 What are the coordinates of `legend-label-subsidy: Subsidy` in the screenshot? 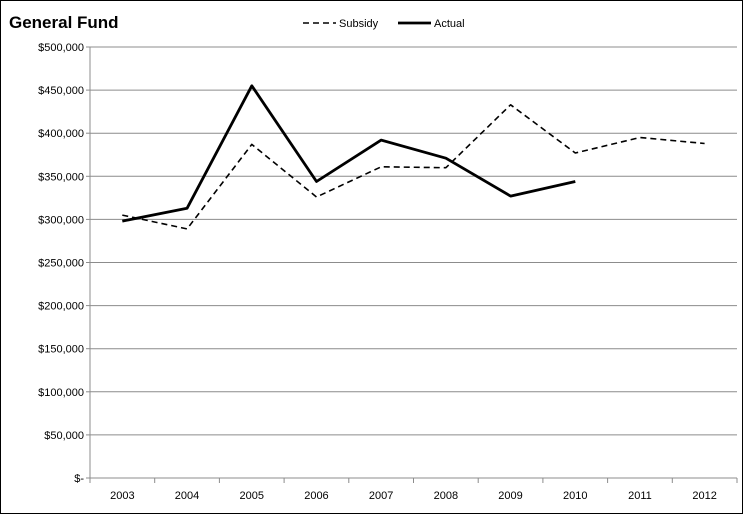 It's located at (359, 24).